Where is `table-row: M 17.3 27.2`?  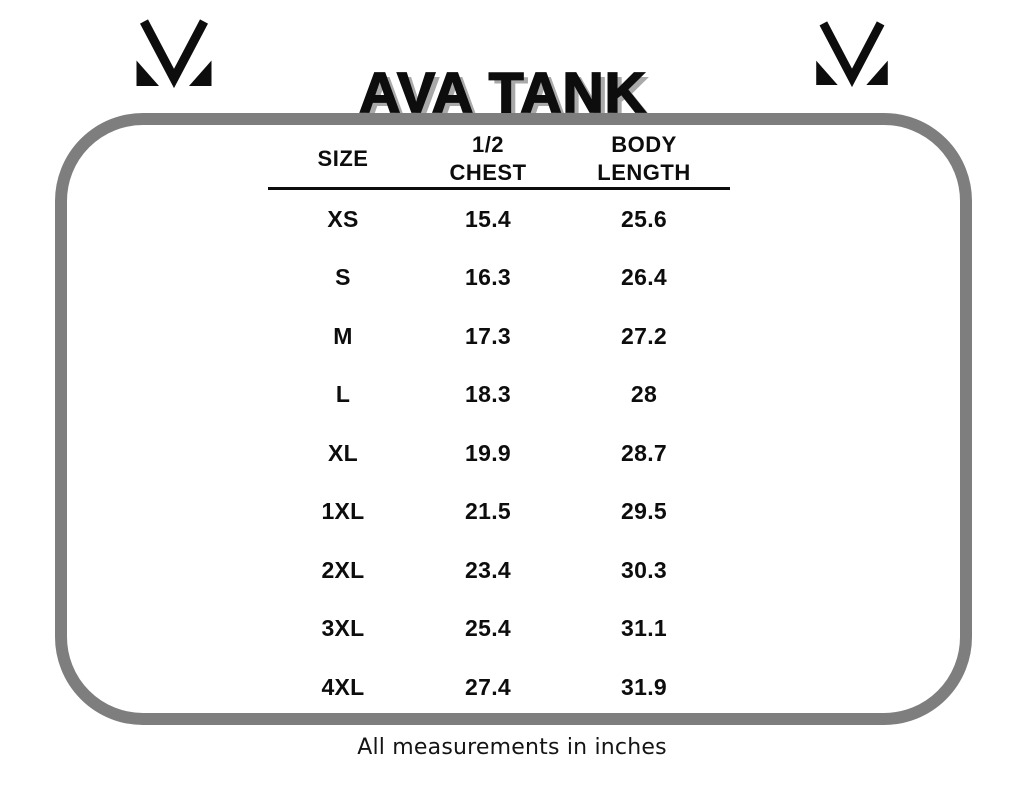
table-row: M 17.3 27.2 is located at coordinates (499, 336).